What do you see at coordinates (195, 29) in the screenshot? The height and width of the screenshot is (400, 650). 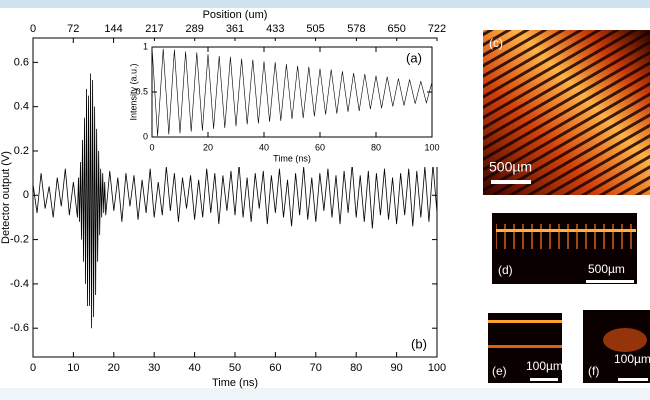 I see `x2-tick-label: 289` at bounding box center [195, 29].